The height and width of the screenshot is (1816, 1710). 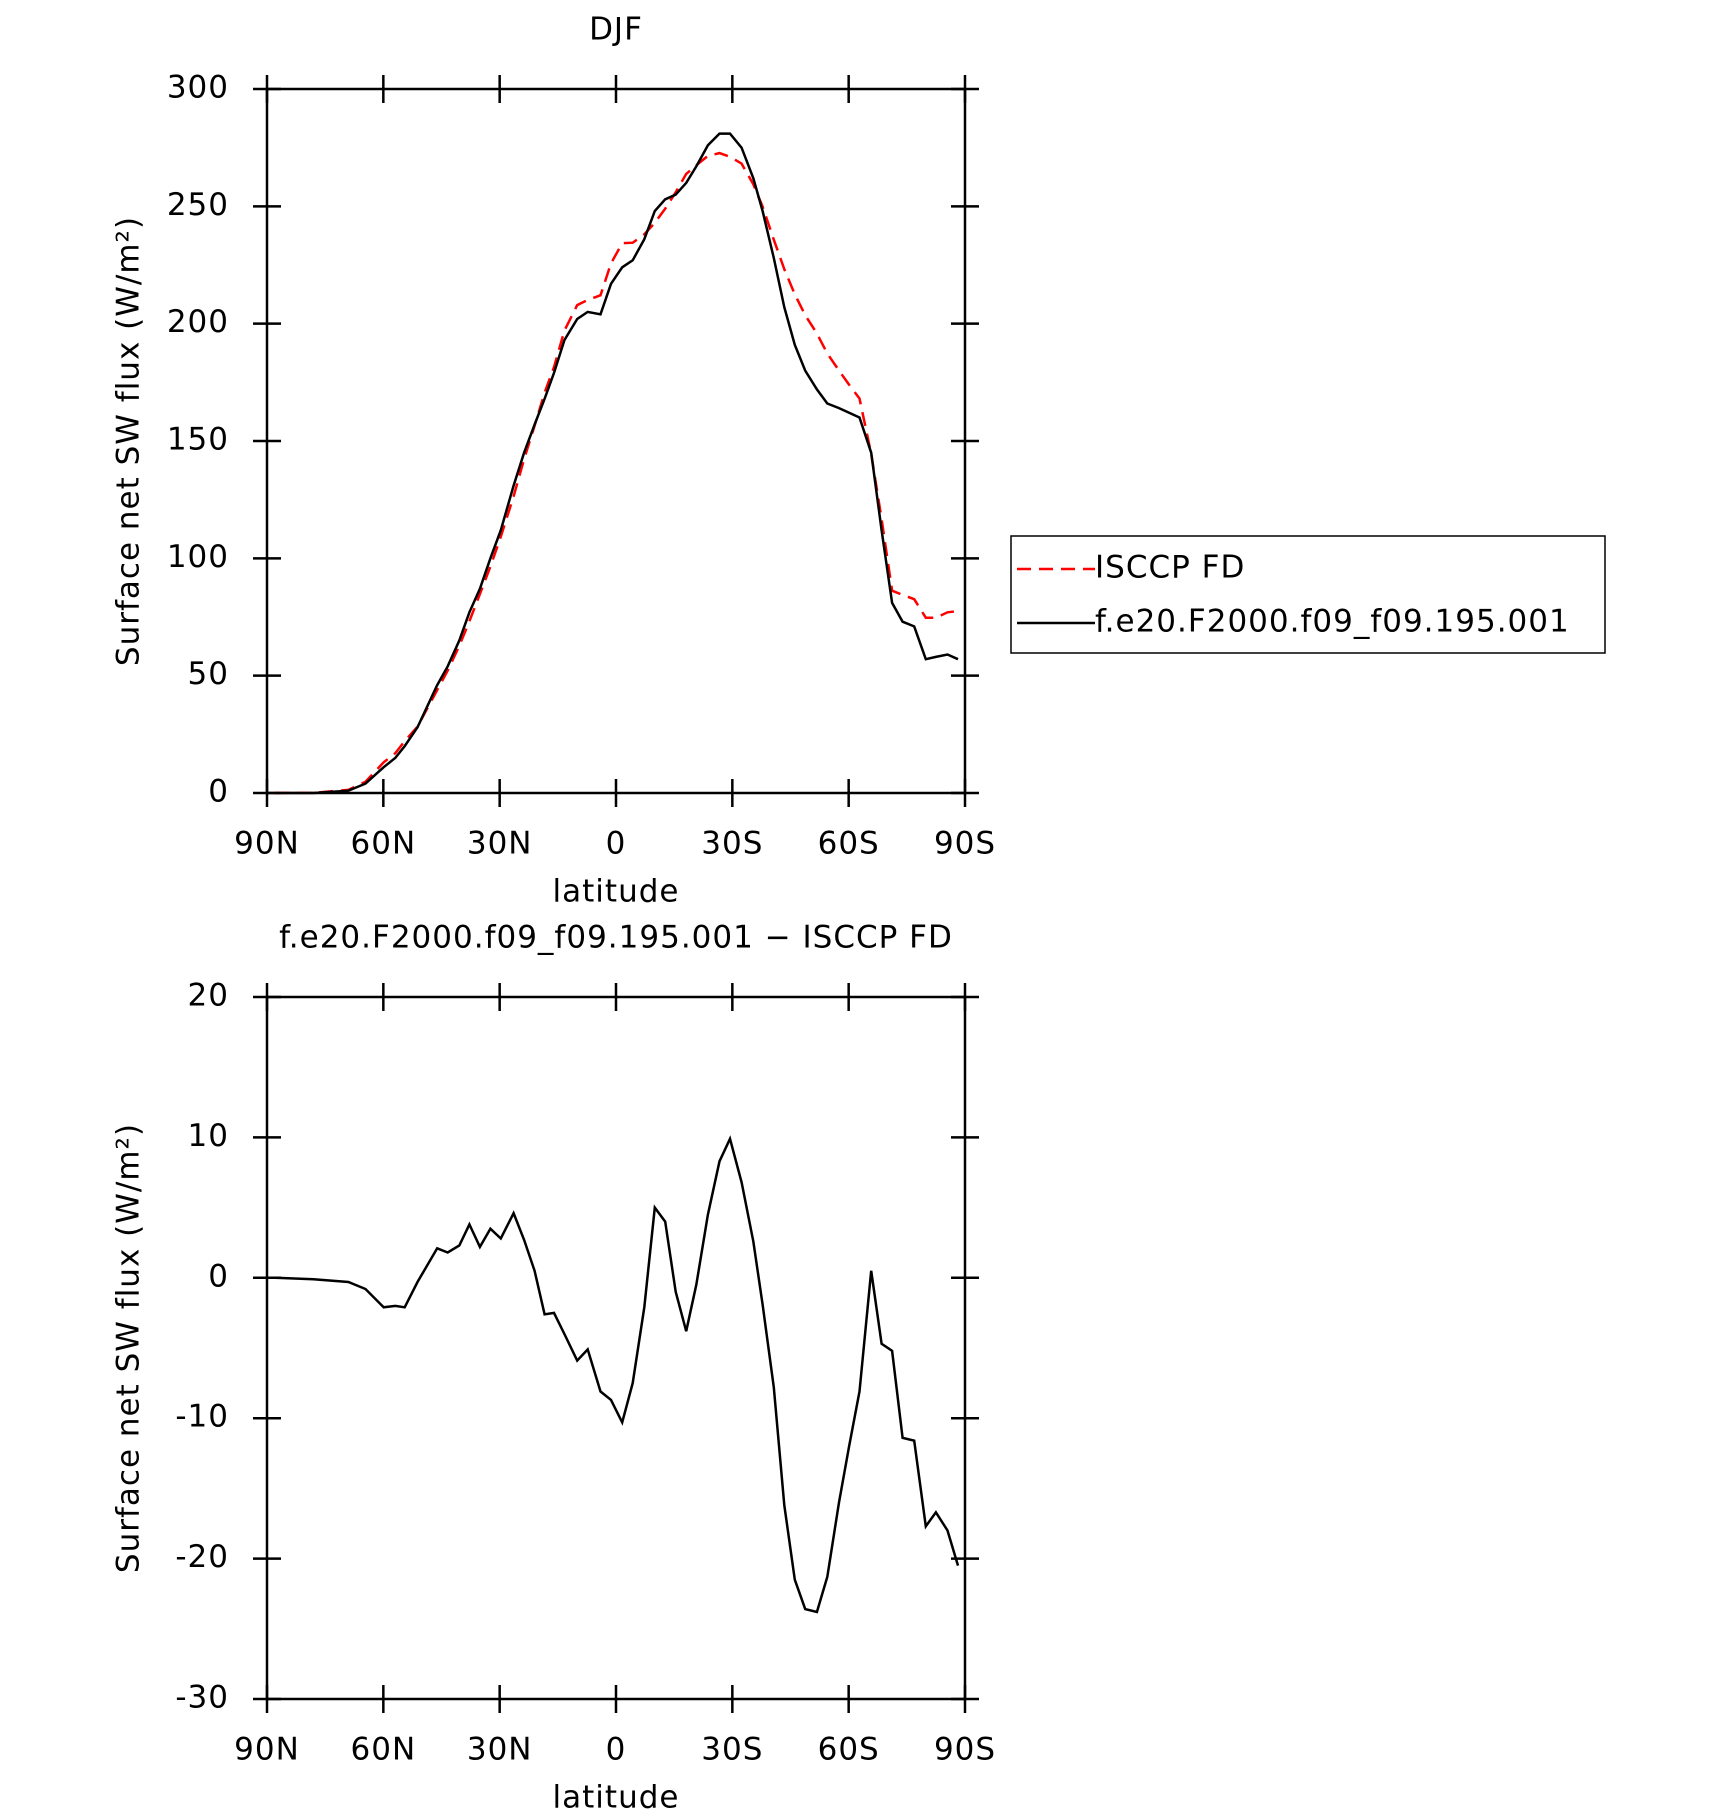 I want to click on y-tick-label: 300, so click(x=198, y=88).